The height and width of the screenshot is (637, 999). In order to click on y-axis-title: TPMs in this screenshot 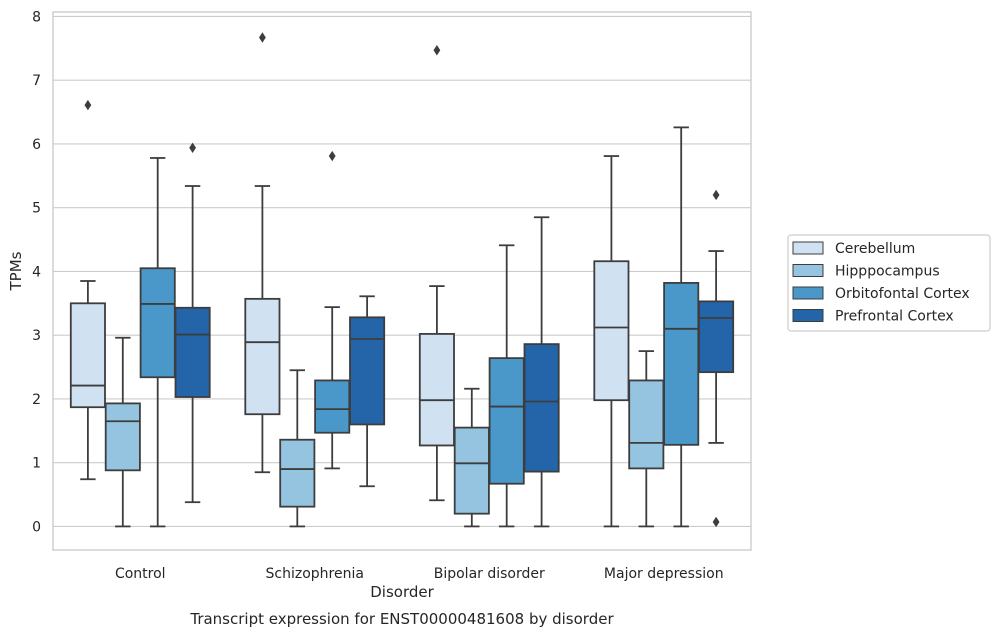, I will do `click(16, 271)`.